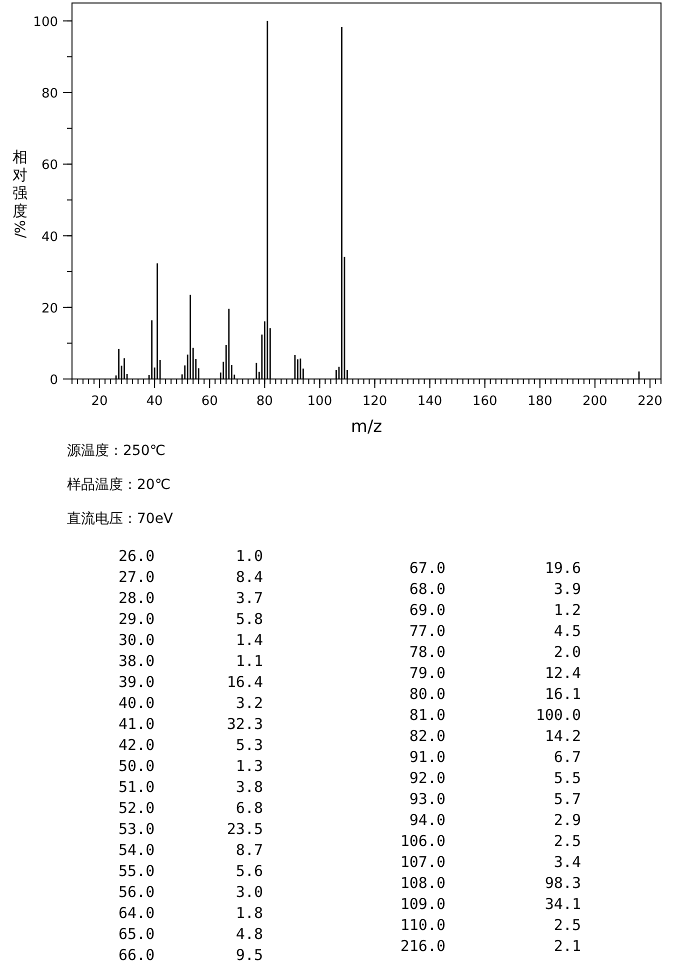  Describe the element at coordinates (495, 757) in the screenshot. I see `text: 91.0 6.7` at that location.